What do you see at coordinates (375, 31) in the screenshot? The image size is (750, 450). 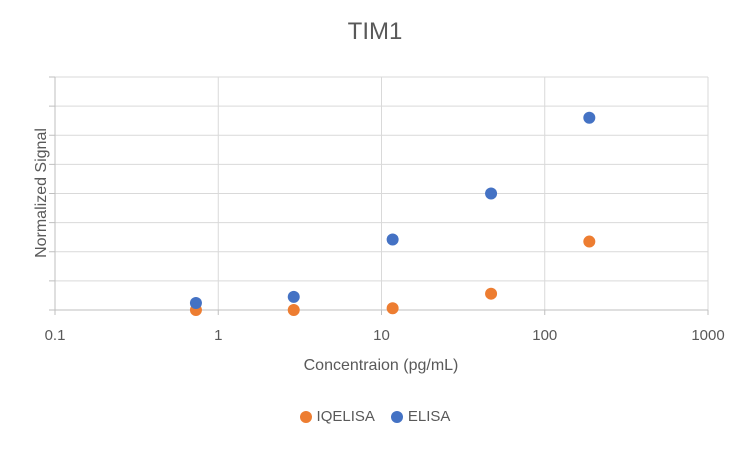 I see `chart-title: TIM1` at bounding box center [375, 31].